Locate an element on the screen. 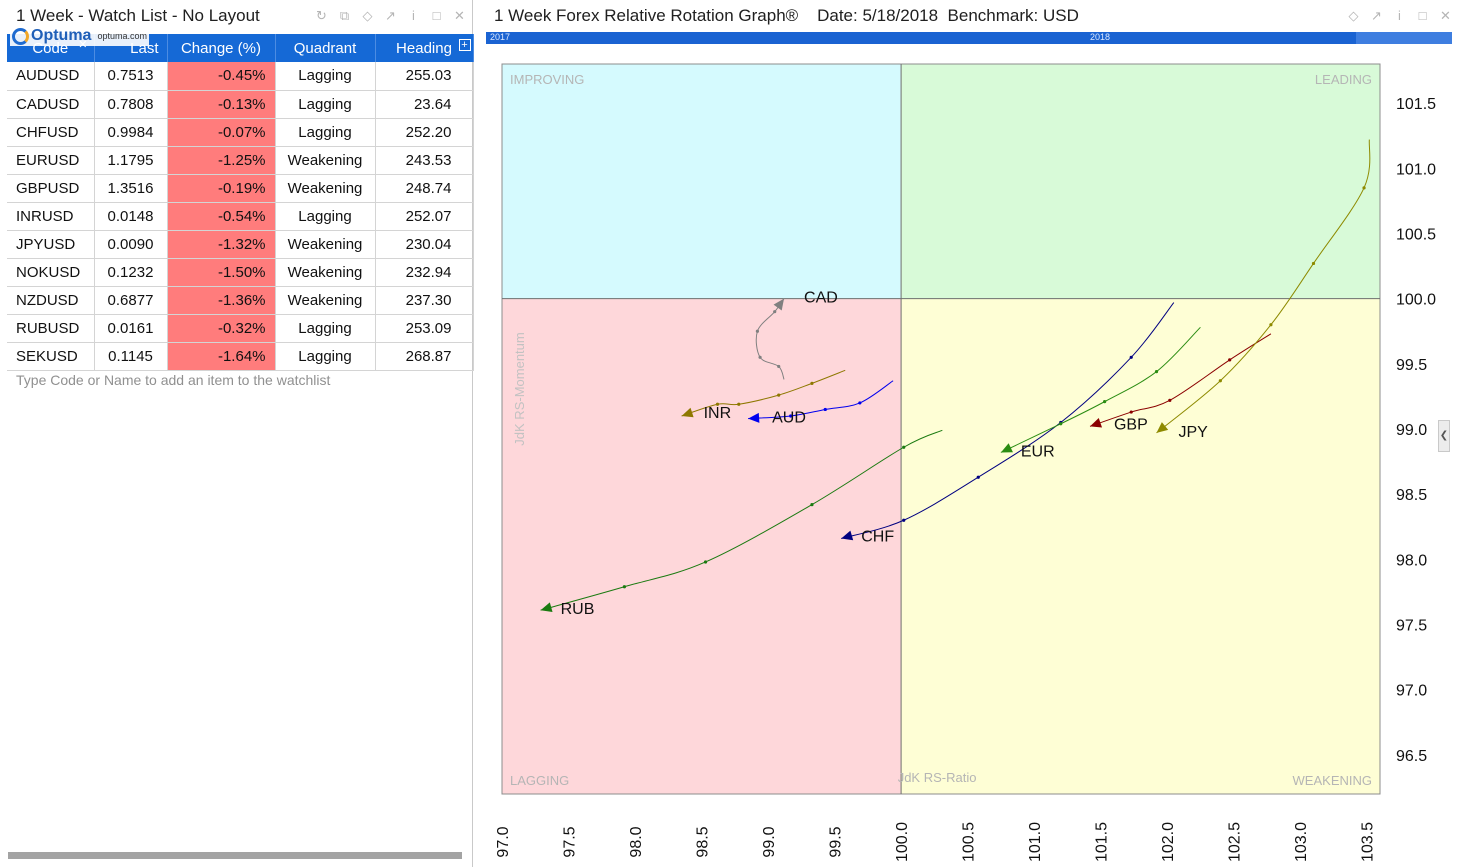 The image size is (1458, 867). cell-code: INRUSD is located at coordinates (51, 216).